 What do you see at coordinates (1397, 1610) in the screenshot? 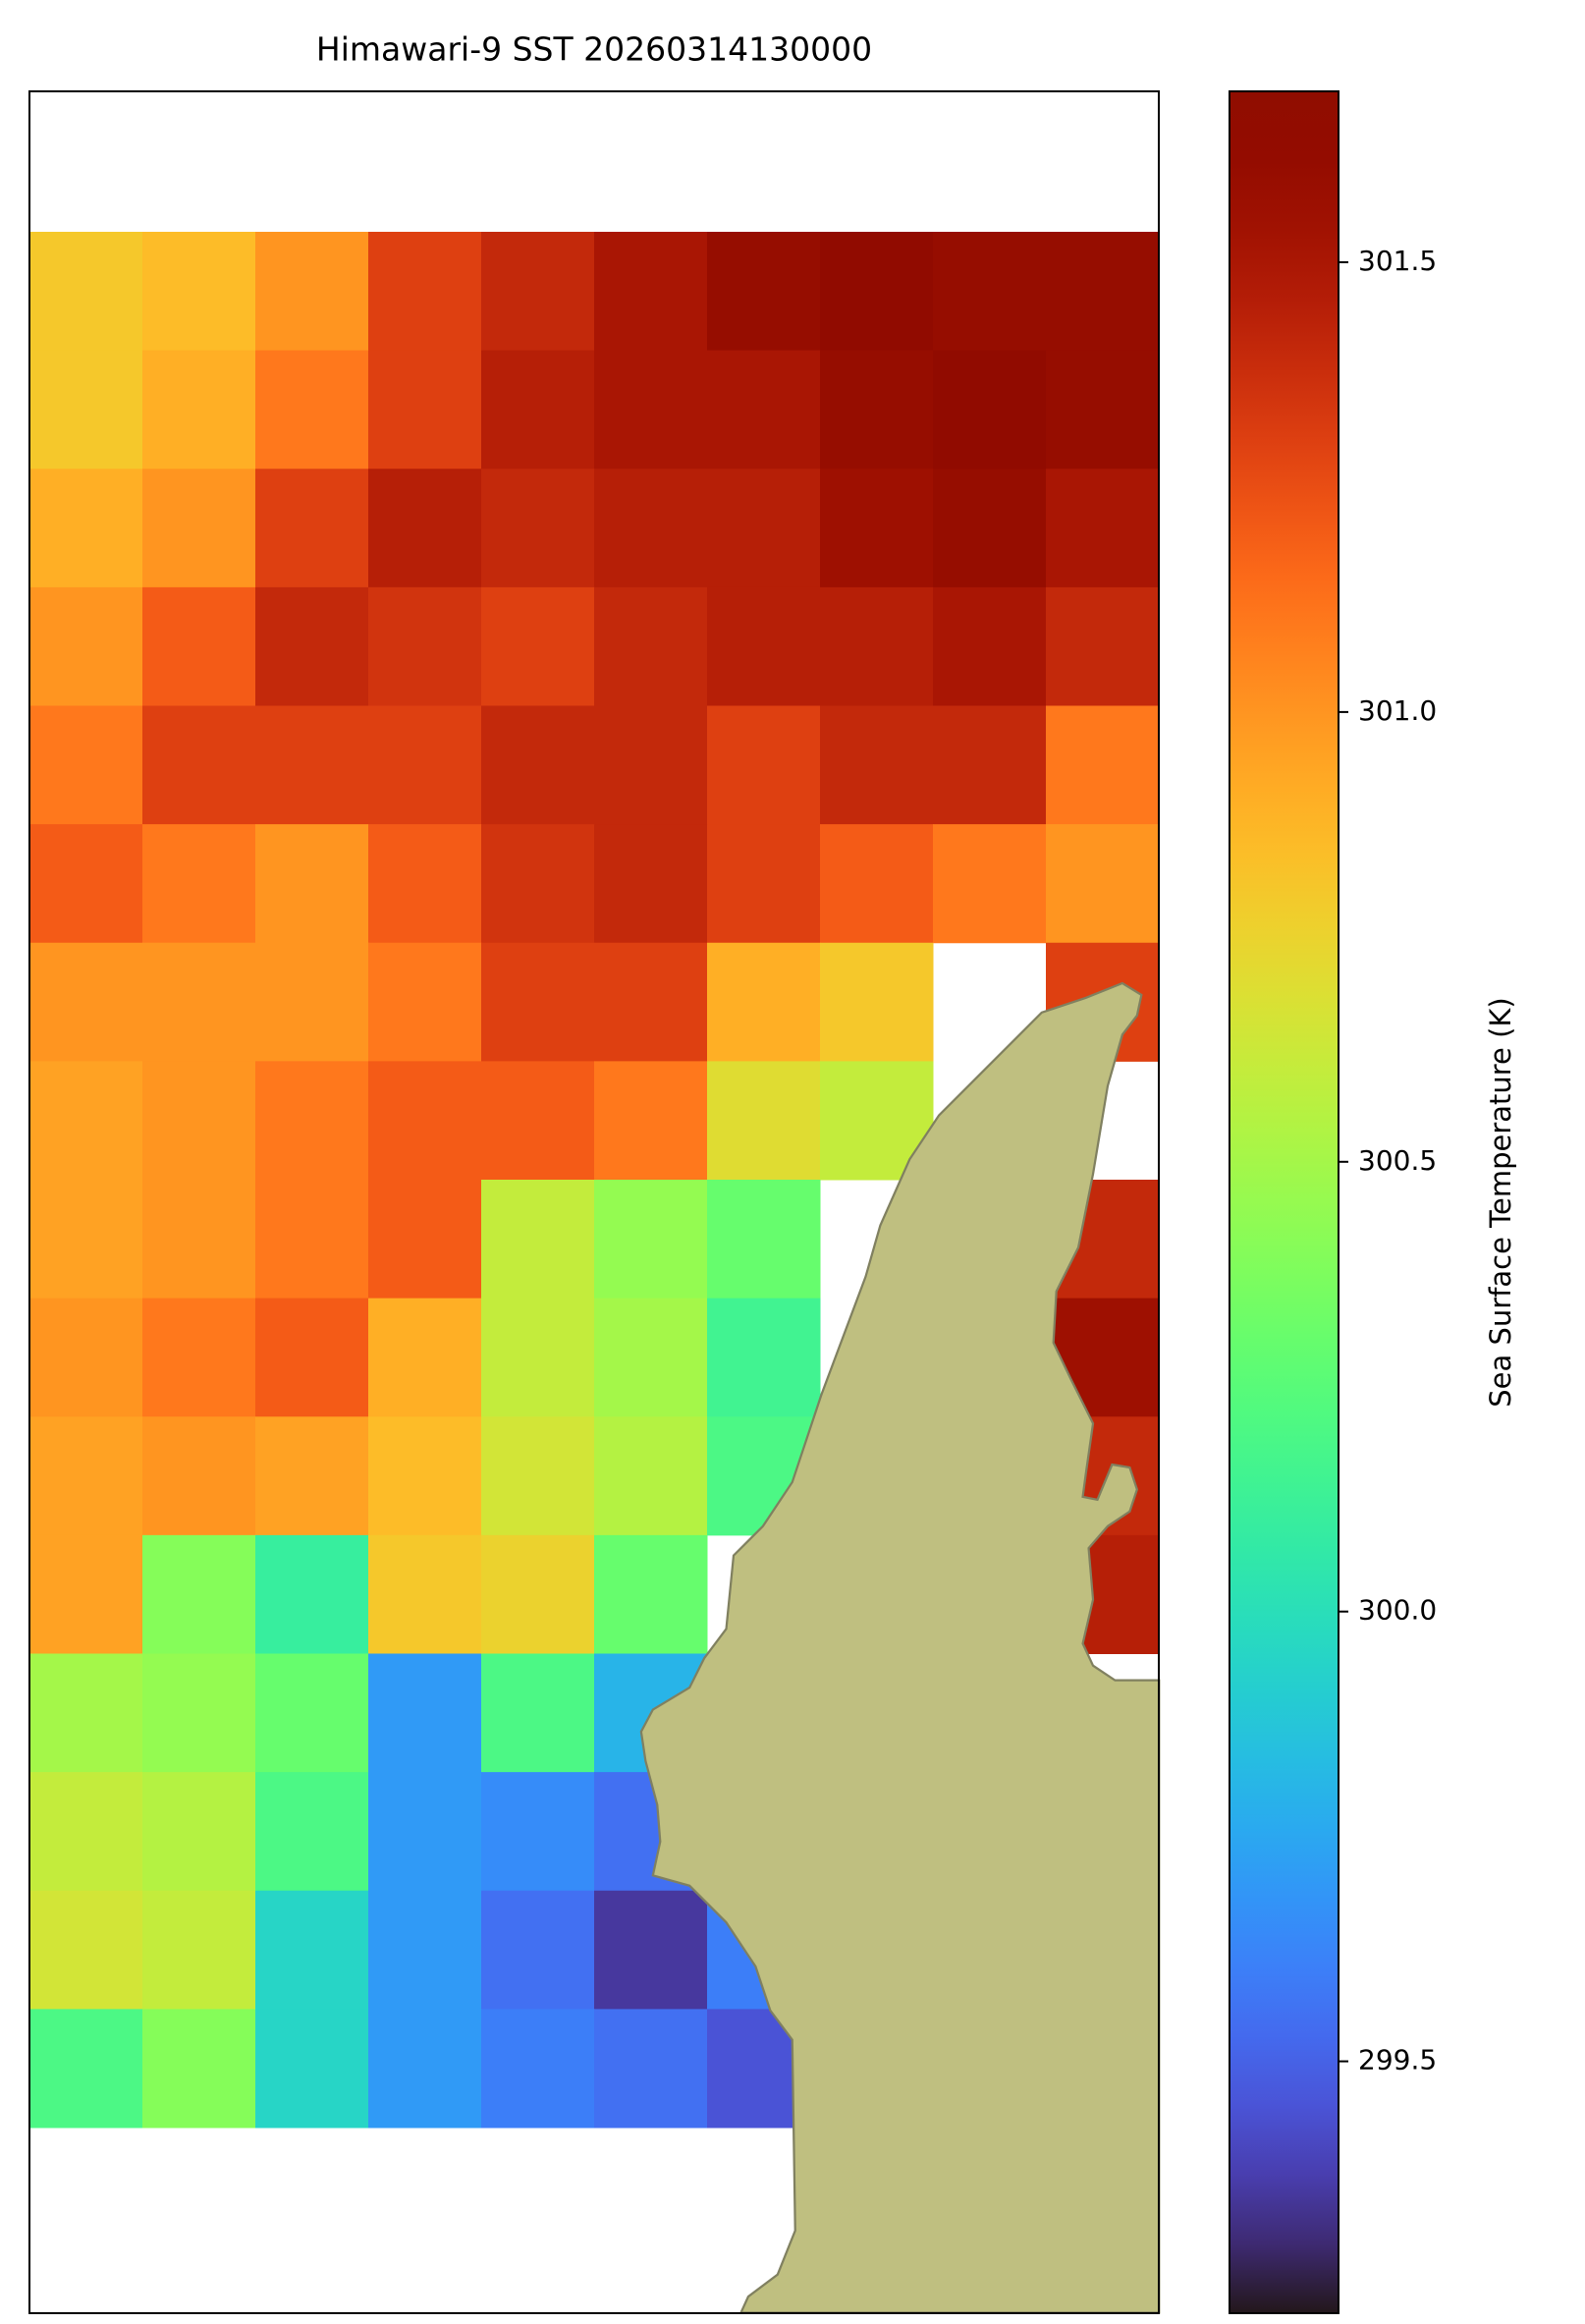
I see `colorbar-tick-label: 300.0` at bounding box center [1397, 1610].